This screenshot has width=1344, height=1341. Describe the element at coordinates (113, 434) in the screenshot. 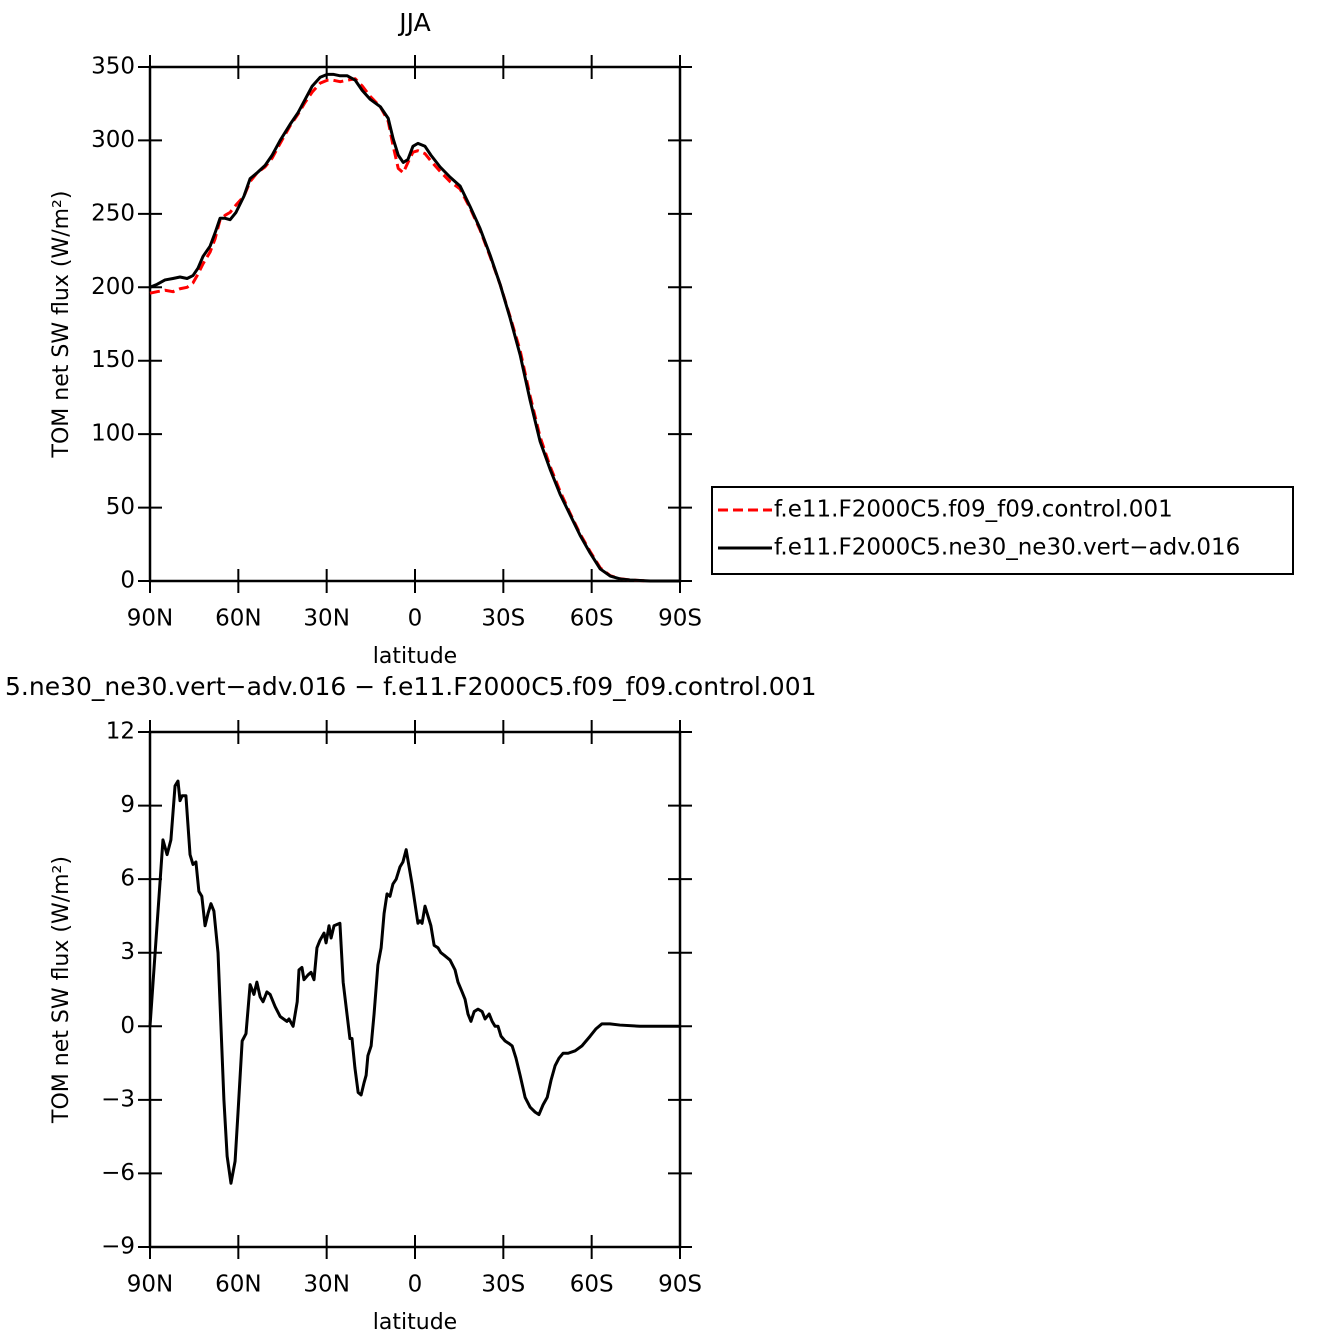

I see `y-tick-label: 100` at that location.